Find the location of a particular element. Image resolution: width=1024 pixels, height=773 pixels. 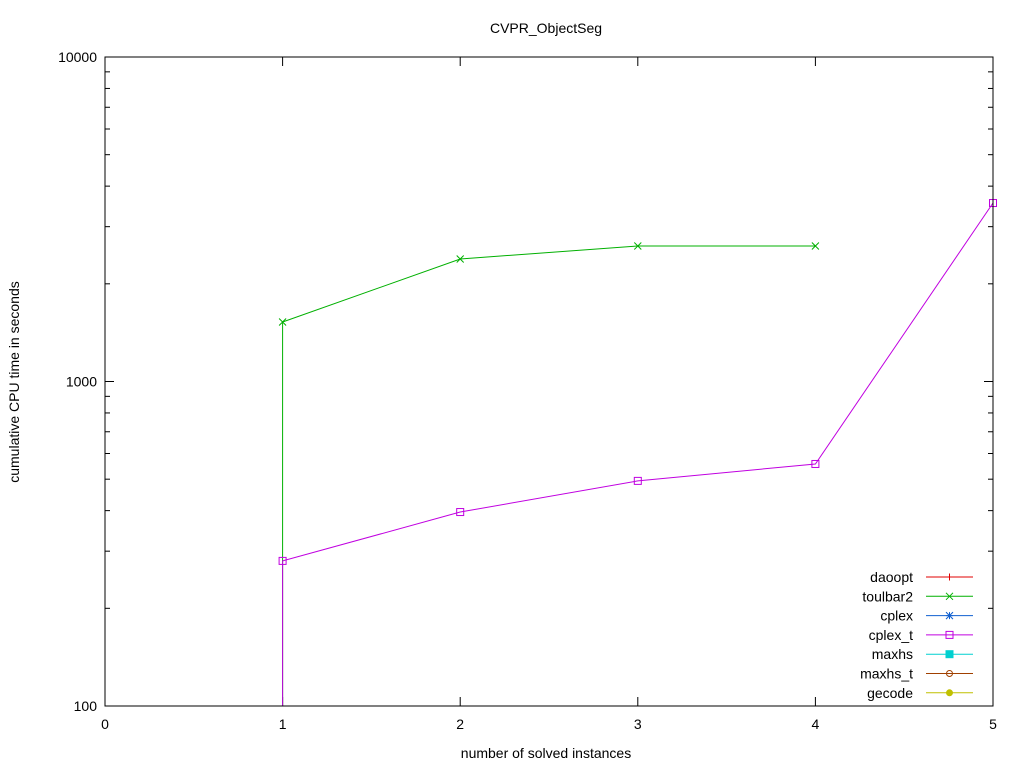

legend-entry-cplex: cplex is located at coordinates (926, 616).